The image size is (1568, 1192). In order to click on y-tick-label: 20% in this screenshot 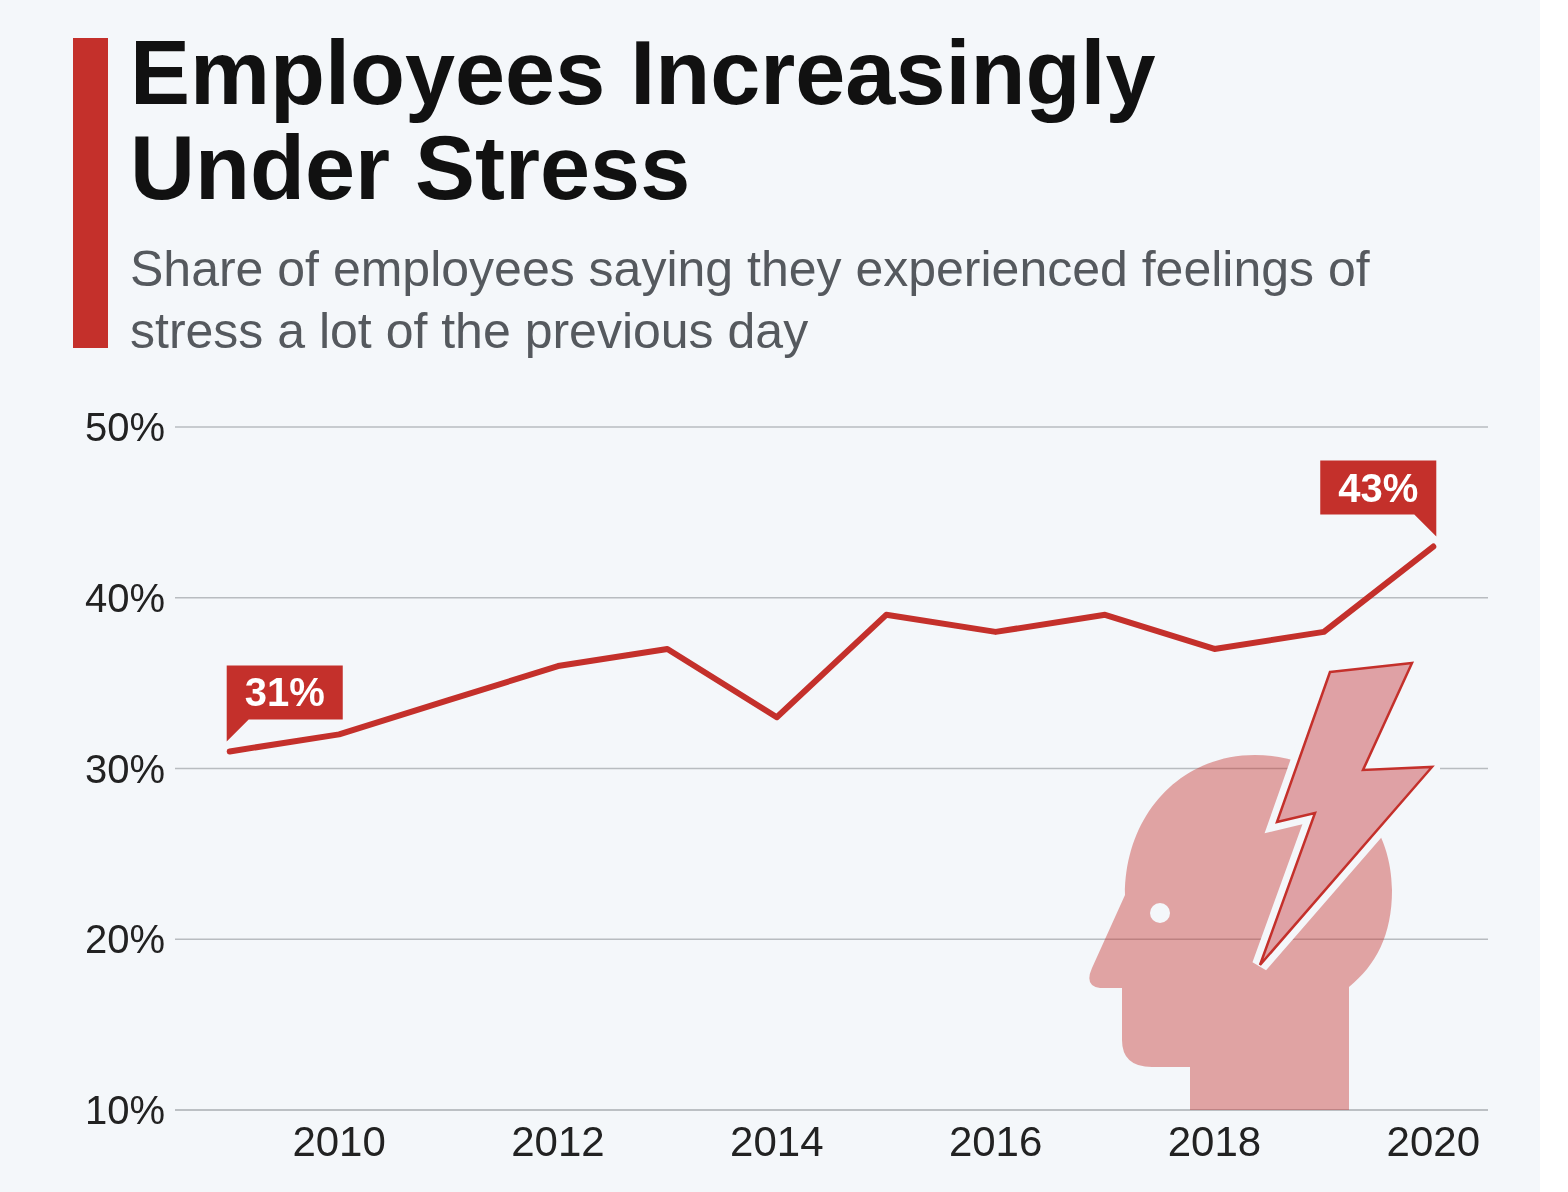, I will do `click(124, 939)`.